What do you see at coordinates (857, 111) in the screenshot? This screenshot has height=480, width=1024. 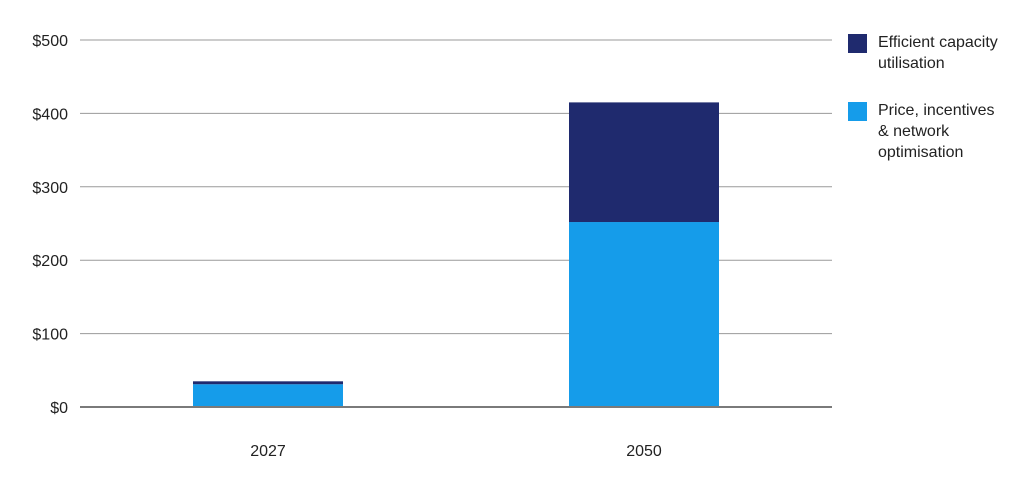 I see `legend-swatch-price-incentives` at bounding box center [857, 111].